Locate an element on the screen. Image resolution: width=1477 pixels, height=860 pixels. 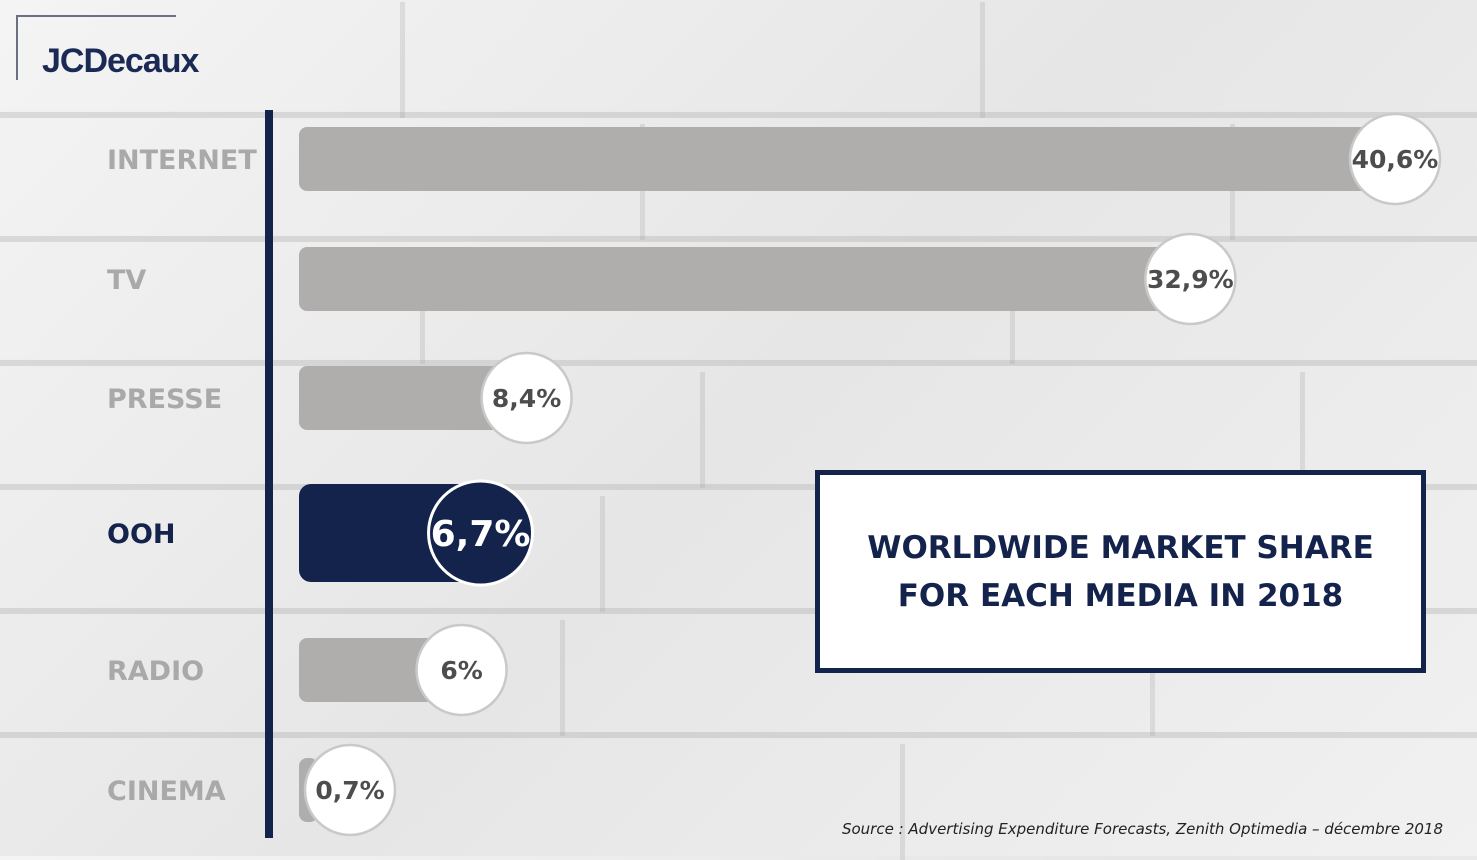
chart-title-line-2: FOR EACH MEDIA IN 2018 is located at coordinates (1120, 595).